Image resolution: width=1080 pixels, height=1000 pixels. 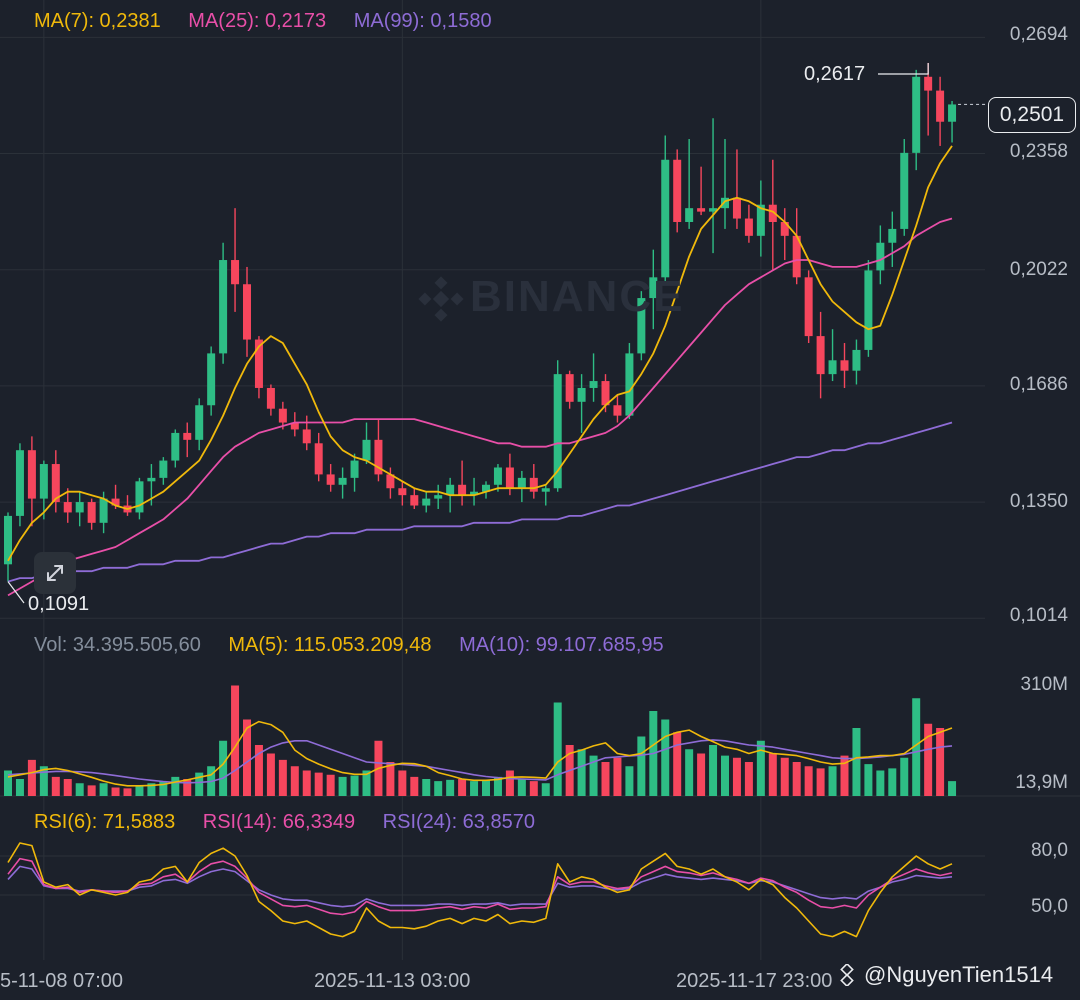 I want to click on high-price-pointer, so click(x=903, y=68).